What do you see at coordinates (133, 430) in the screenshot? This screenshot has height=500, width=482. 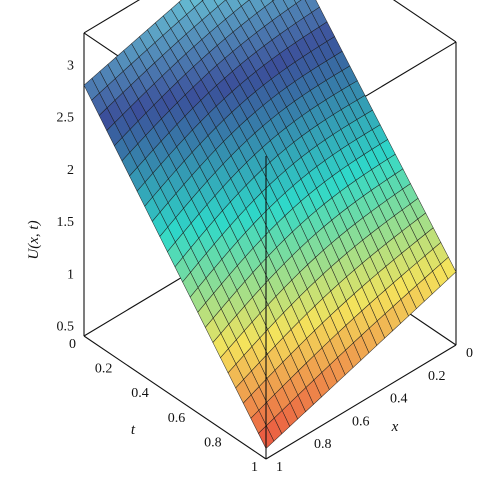 I see `t-axis-label: t` at bounding box center [133, 430].